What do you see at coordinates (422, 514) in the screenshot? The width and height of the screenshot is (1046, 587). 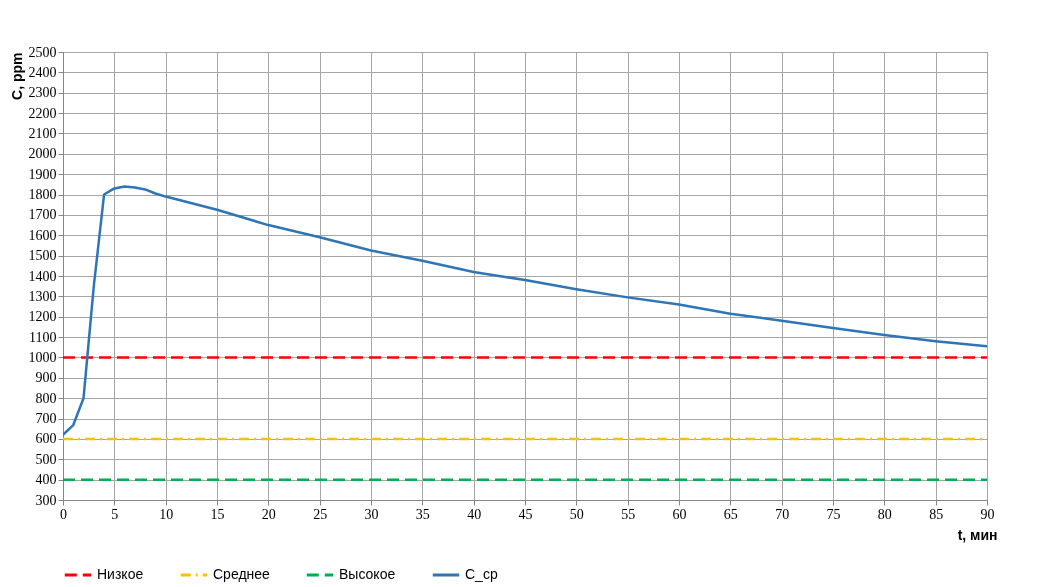 I see `x-tick-label: 35` at bounding box center [422, 514].